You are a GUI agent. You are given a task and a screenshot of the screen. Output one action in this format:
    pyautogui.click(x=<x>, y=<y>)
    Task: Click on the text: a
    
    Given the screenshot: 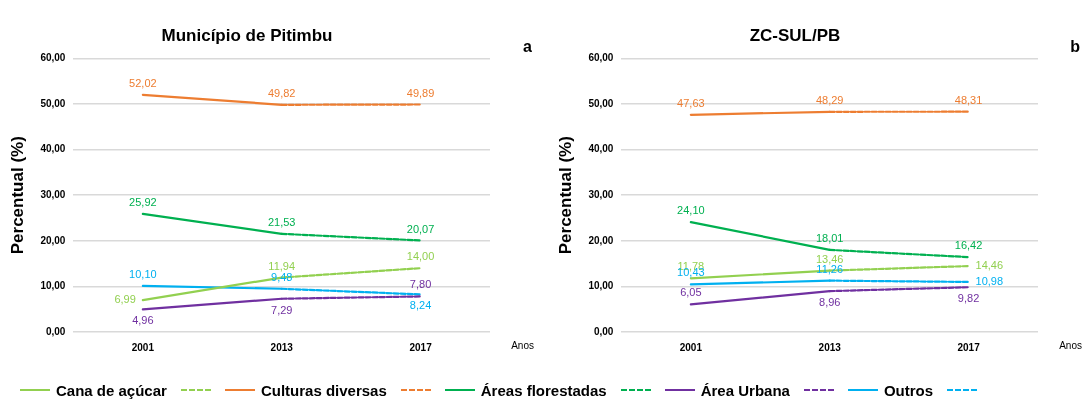 What is the action you would take?
    pyautogui.click(x=528, y=47)
    